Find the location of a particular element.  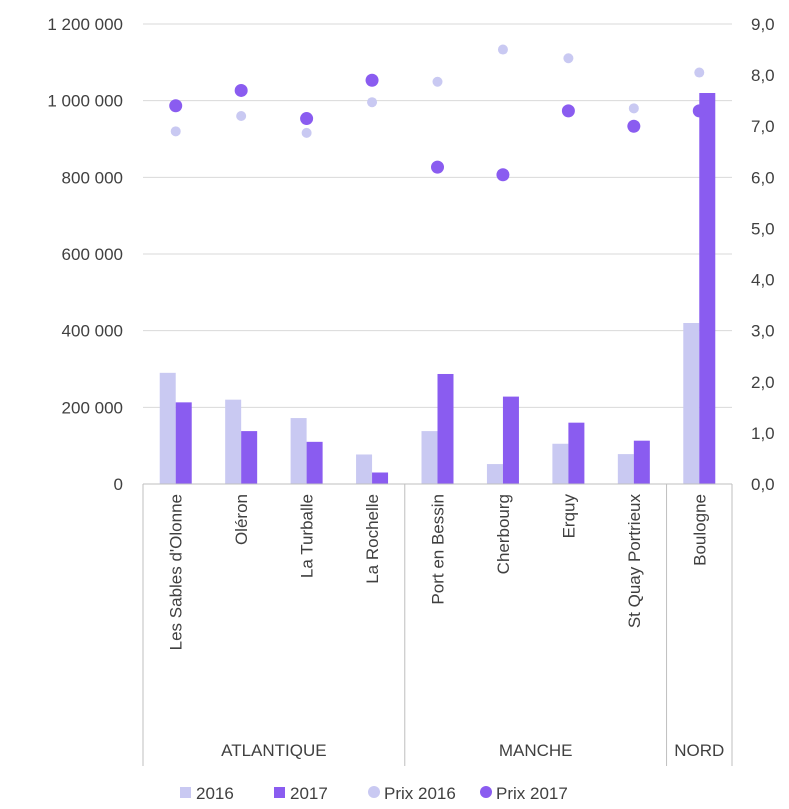

category-label: Boulogne is located at coordinates (699, 530).